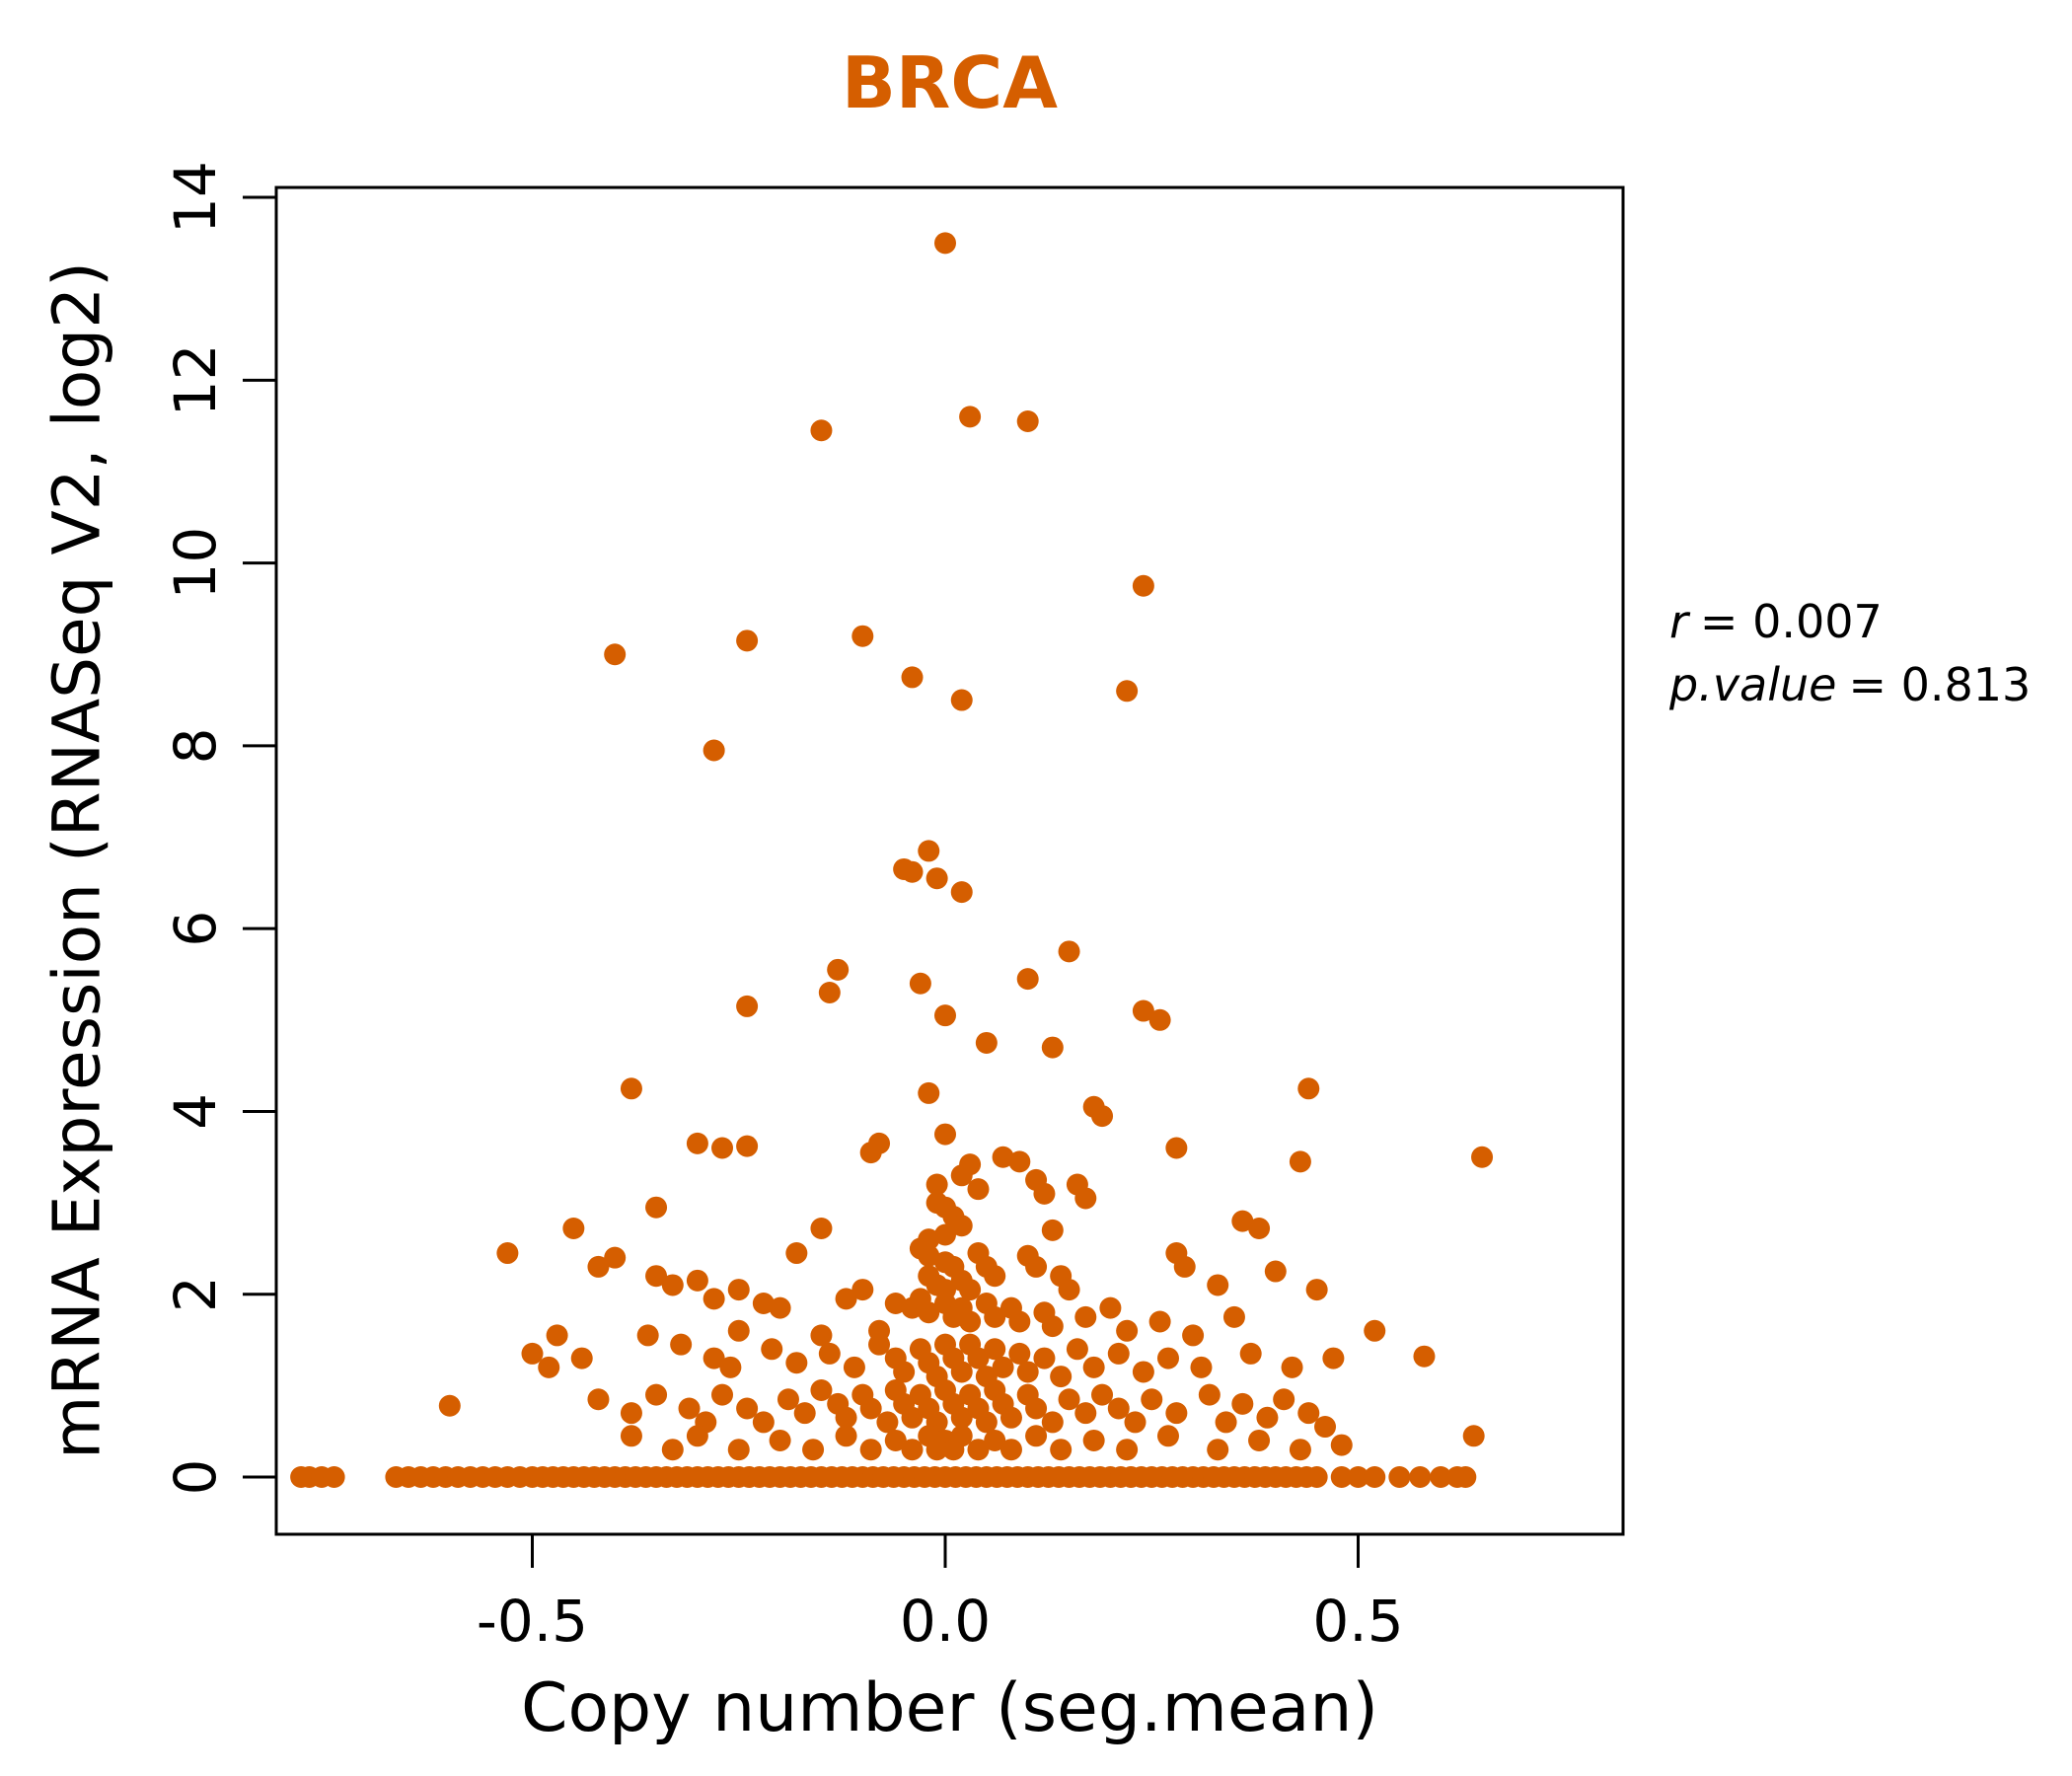 The height and width of the screenshot is (1776, 2072). I want to click on y-tick-label: 8, so click(196, 746).